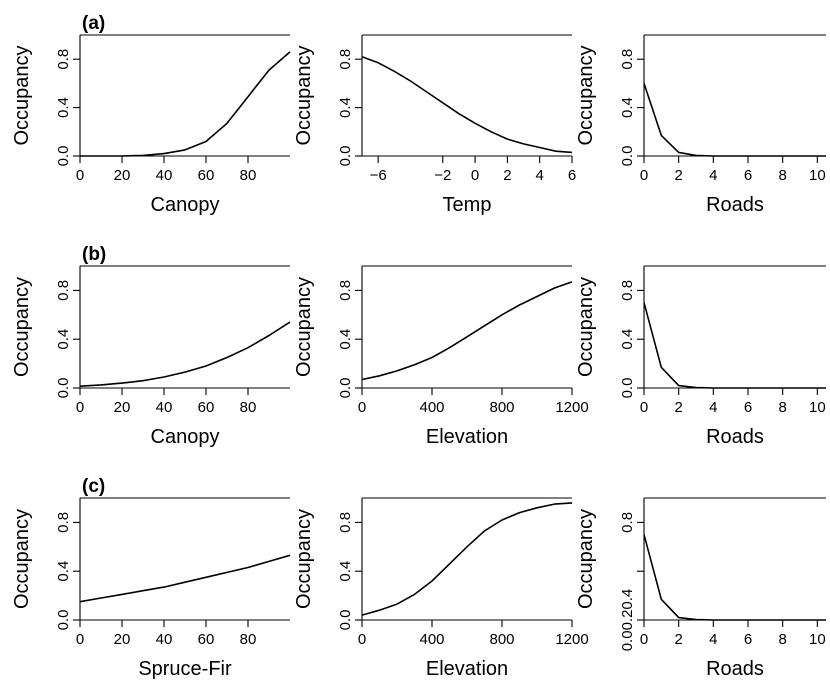  Describe the element at coordinates (185, 669) in the screenshot. I see `x-axis-title: Spruce-Fir` at that location.